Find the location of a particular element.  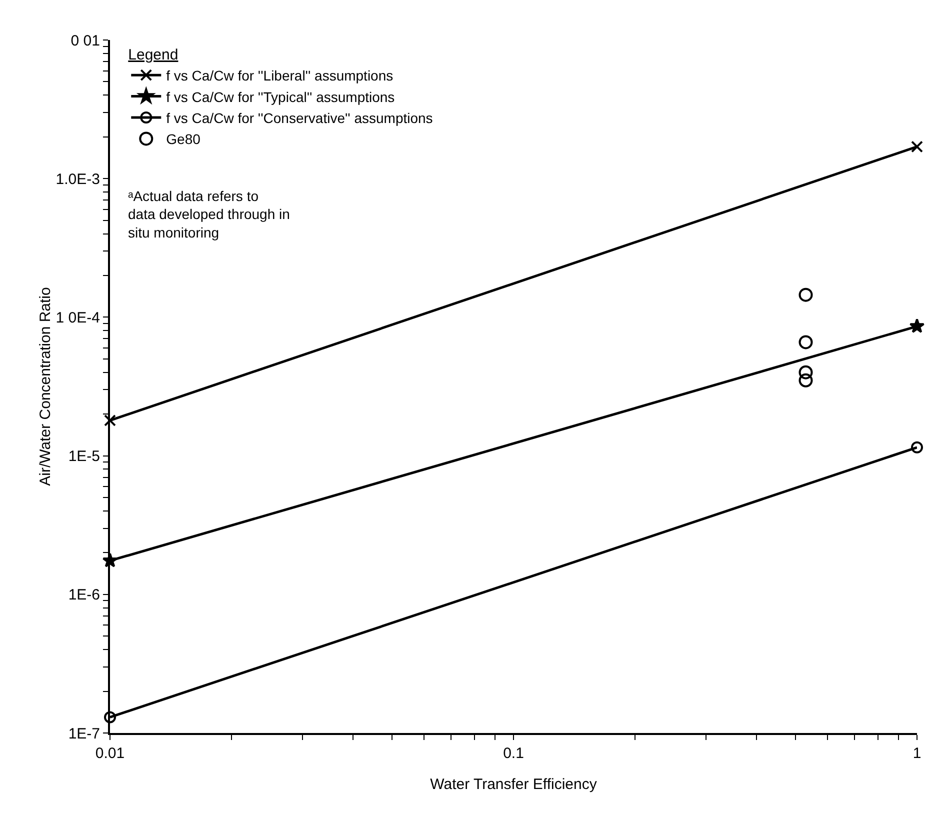

annotation: ᵃActual data refers to data developed through in situ monitoring is located at coordinates (209, 214).